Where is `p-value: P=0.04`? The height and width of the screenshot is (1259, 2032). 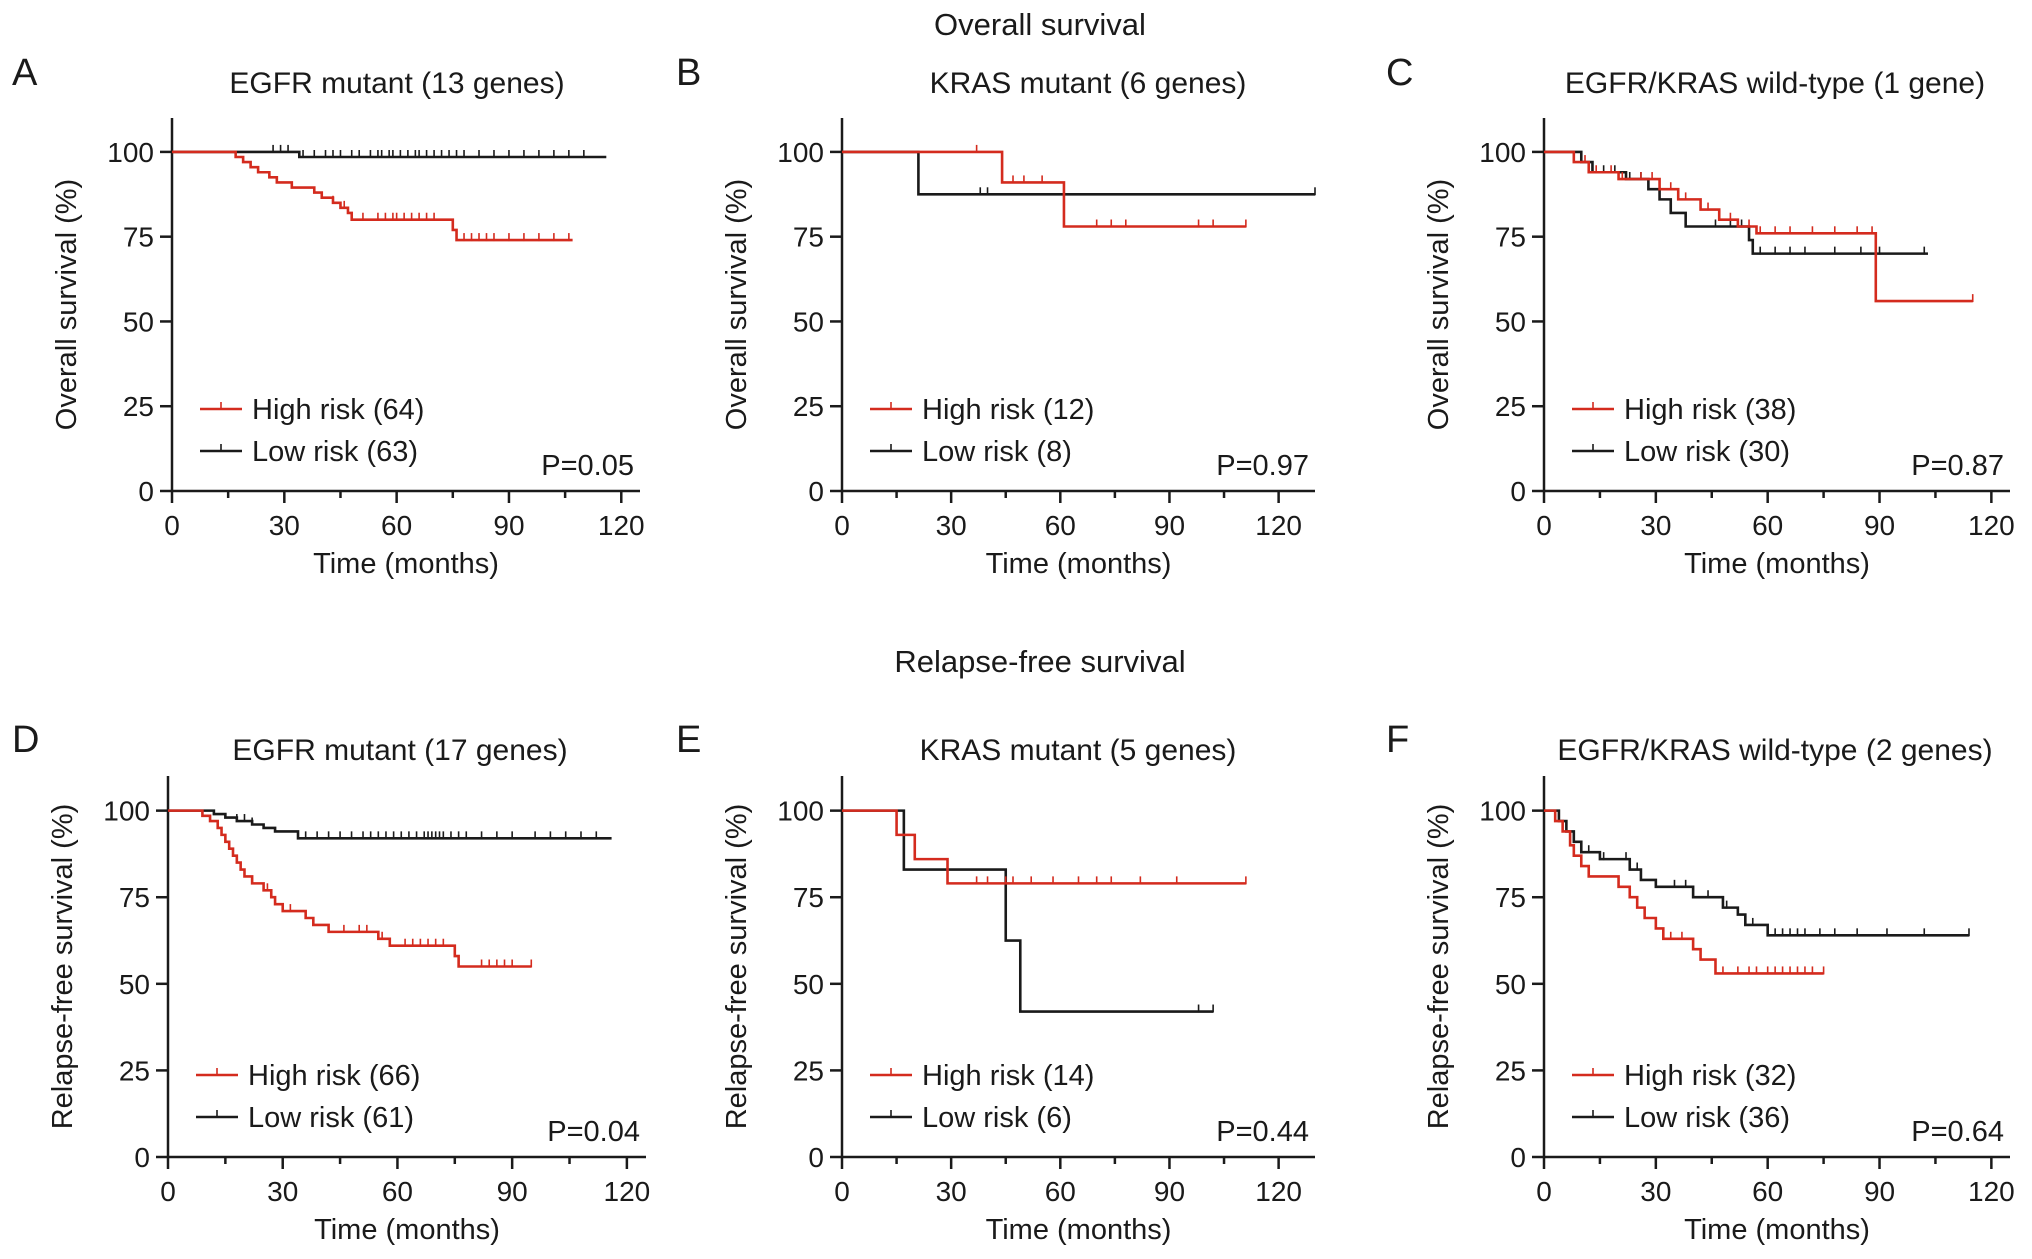 p-value: P=0.04 is located at coordinates (593, 1132).